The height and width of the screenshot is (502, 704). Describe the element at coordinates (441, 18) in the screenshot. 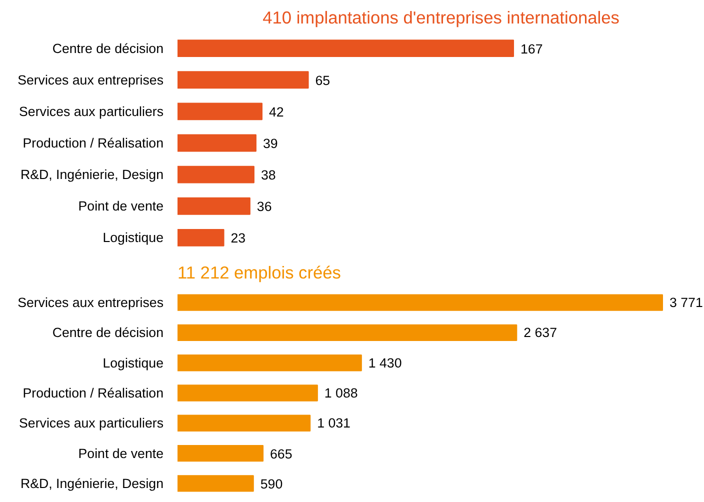

I see `chart-title: 410 implantations d'entreprises internationales` at that location.